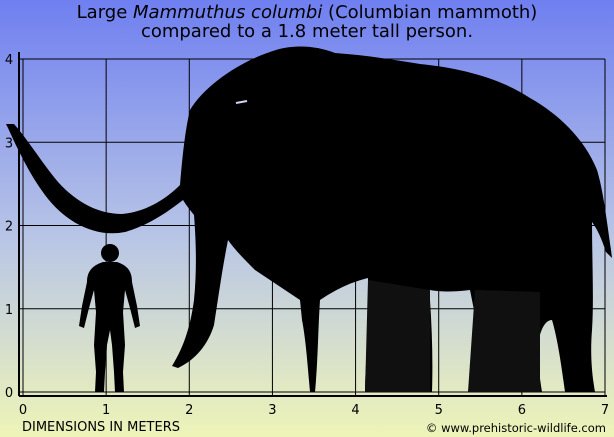 The image size is (614, 437). What do you see at coordinates (105, 12) in the screenshot?
I see `title-prefix: Large` at bounding box center [105, 12].